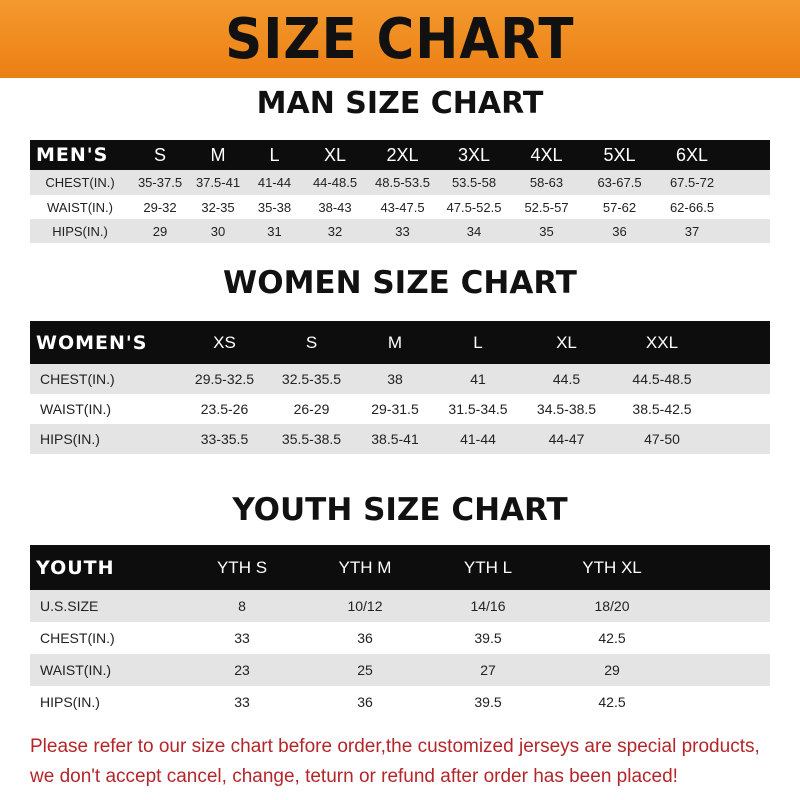  What do you see at coordinates (224, 379) in the screenshot?
I see `size-value: 29.5-32.5` at bounding box center [224, 379].